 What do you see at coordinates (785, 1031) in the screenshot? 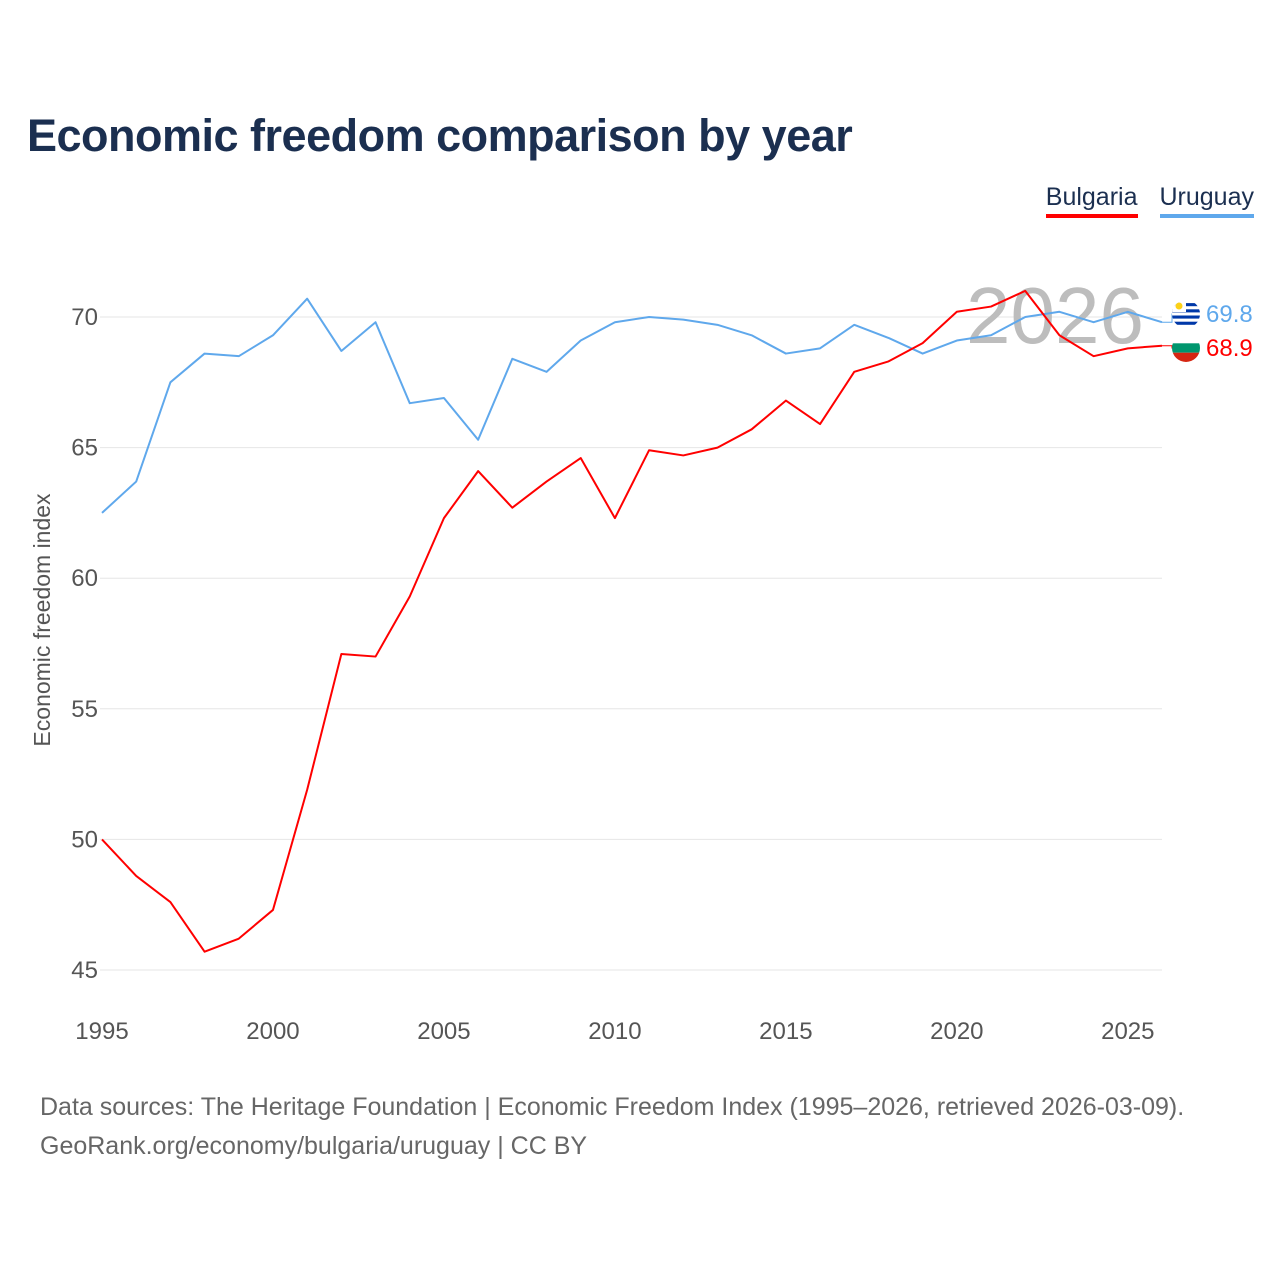
I see `x-tick-label: 2015` at bounding box center [785, 1031].